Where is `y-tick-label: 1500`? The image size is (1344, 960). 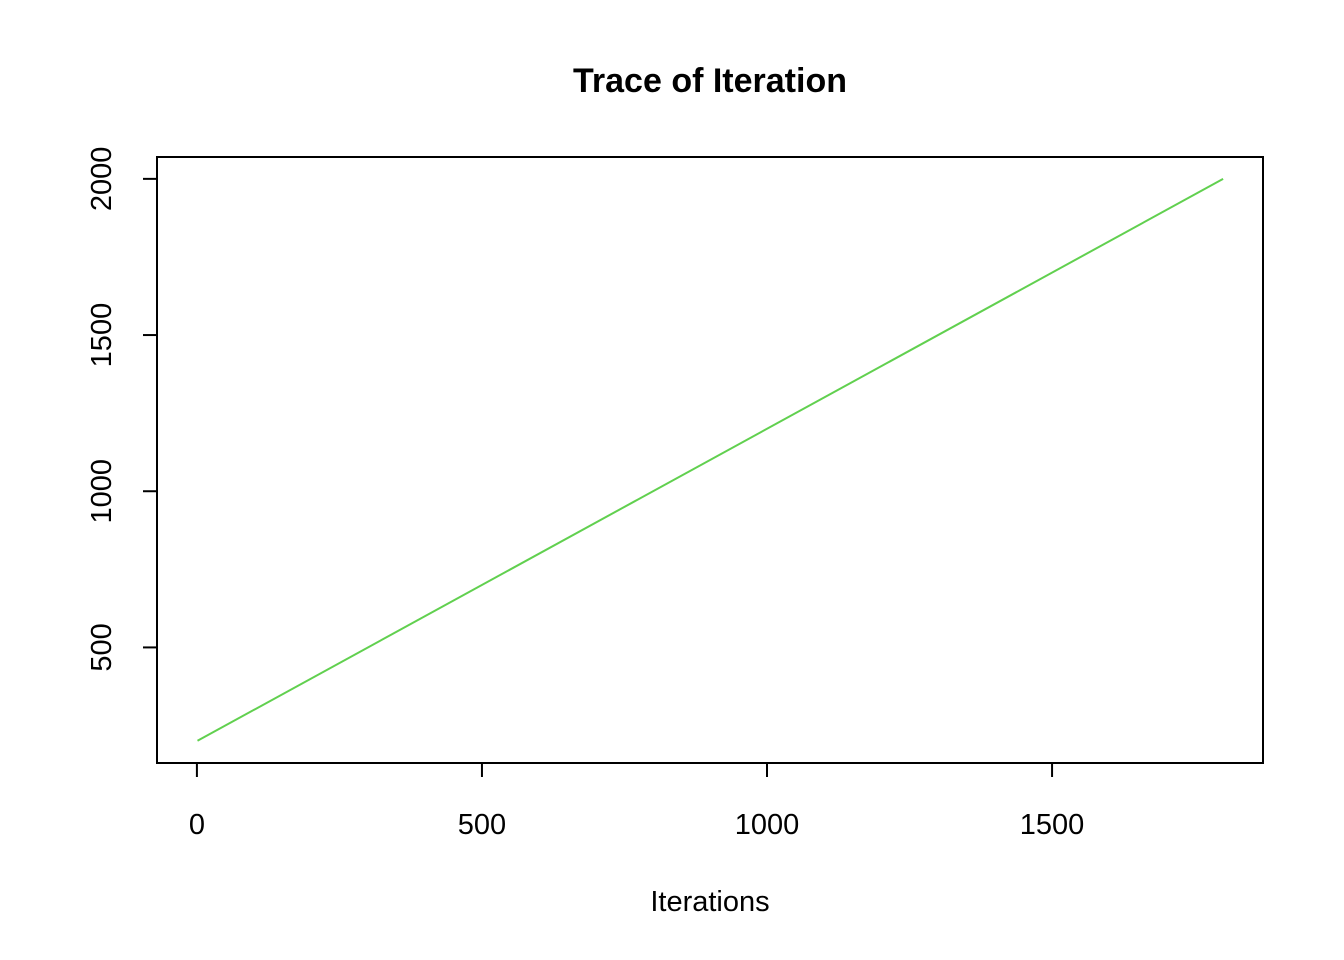
y-tick-label: 1500 is located at coordinates (102, 335).